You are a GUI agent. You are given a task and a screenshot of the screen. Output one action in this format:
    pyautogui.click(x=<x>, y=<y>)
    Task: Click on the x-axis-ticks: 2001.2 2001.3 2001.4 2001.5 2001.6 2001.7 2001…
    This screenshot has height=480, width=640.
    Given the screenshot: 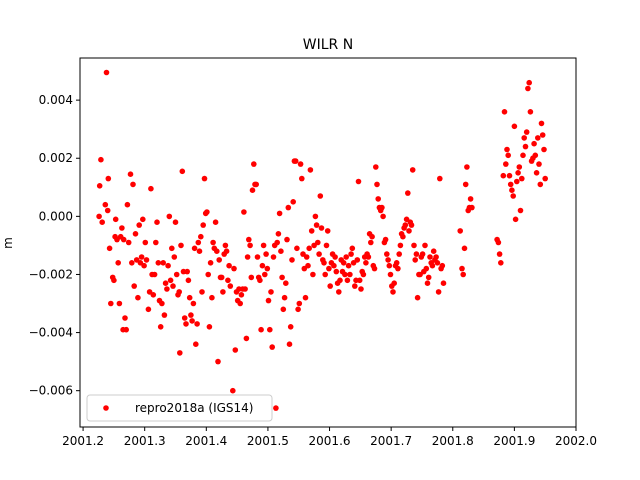 What is the action you would take?
    pyautogui.click(x=329, y=437)
    